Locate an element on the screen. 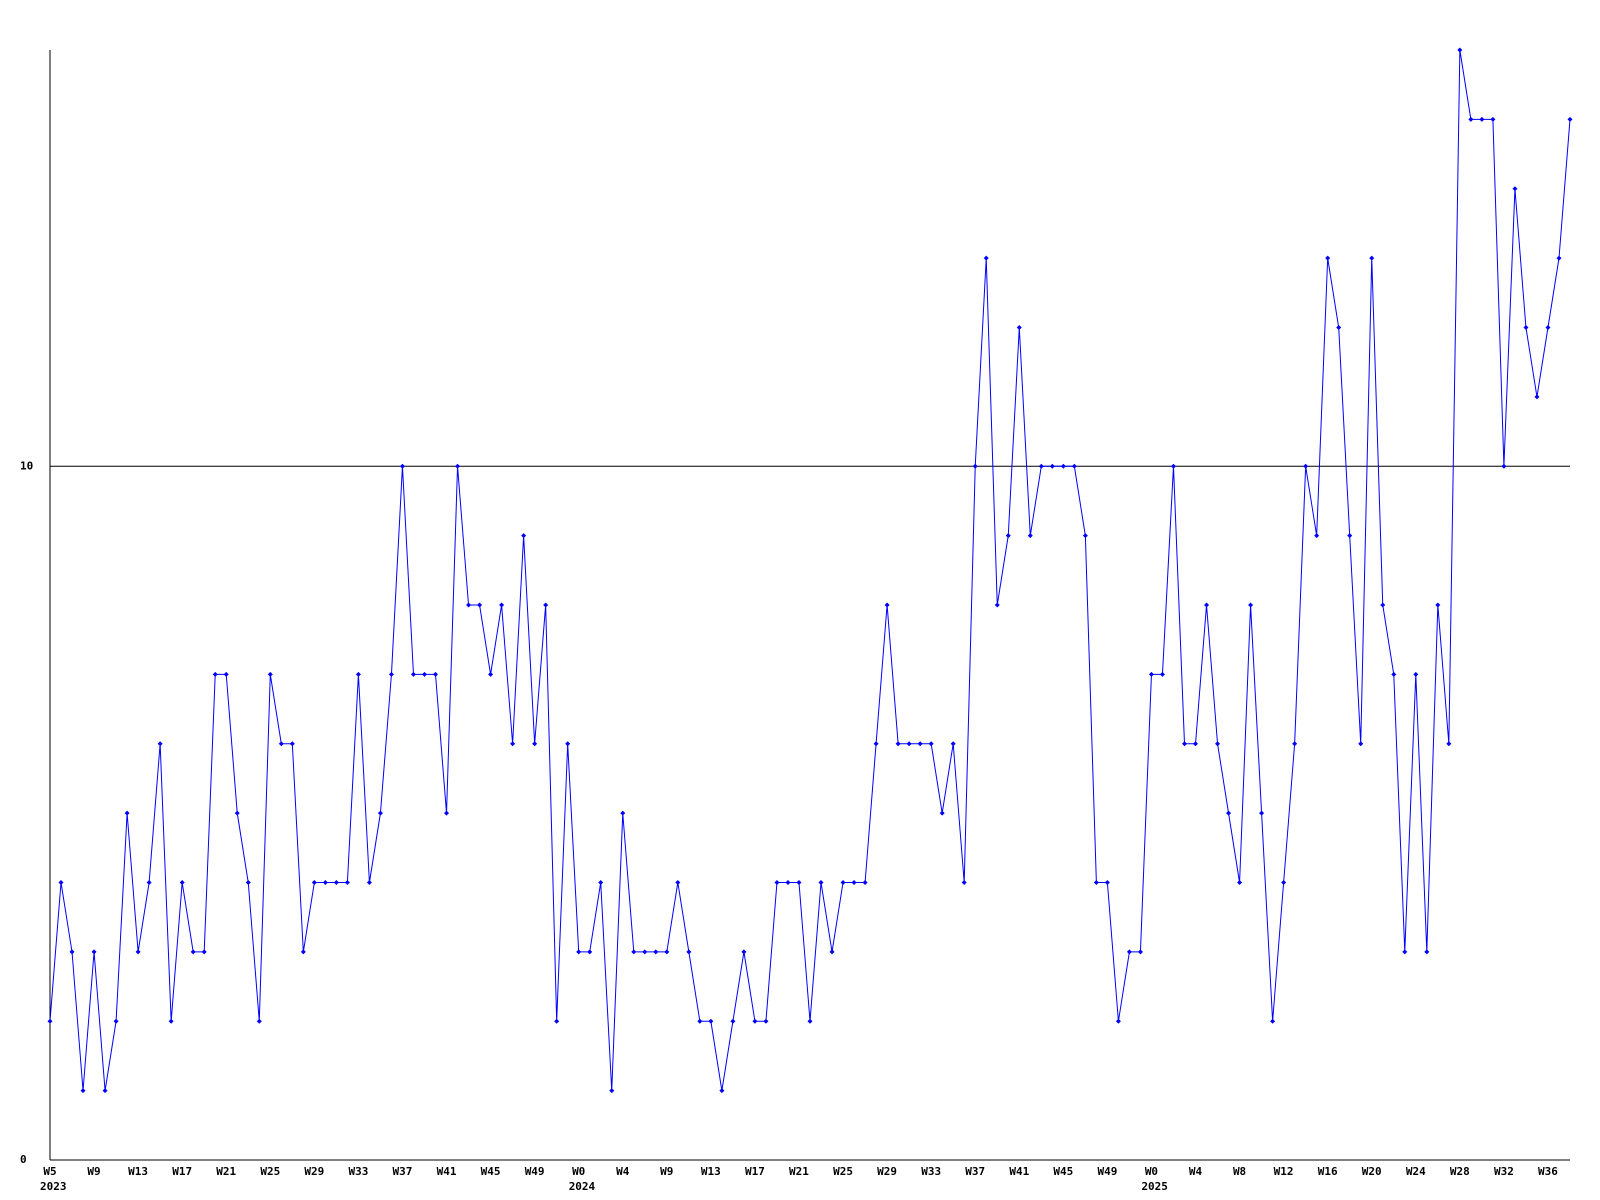 The height and width of the screenshot is (1200, 1600). x-year-label: 2023 is located at coordinates (53, 1186).